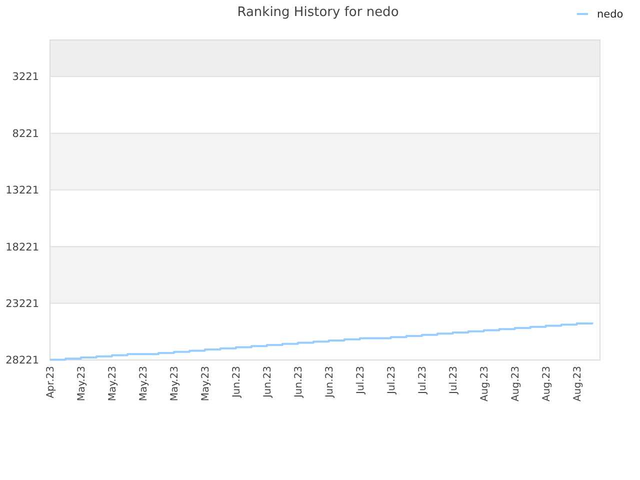 The image size is (640, 480). What do you see at coordinates (610, 14) in the screenshot?
I see `legend-label: nedo` at bounding box center [610, 14].